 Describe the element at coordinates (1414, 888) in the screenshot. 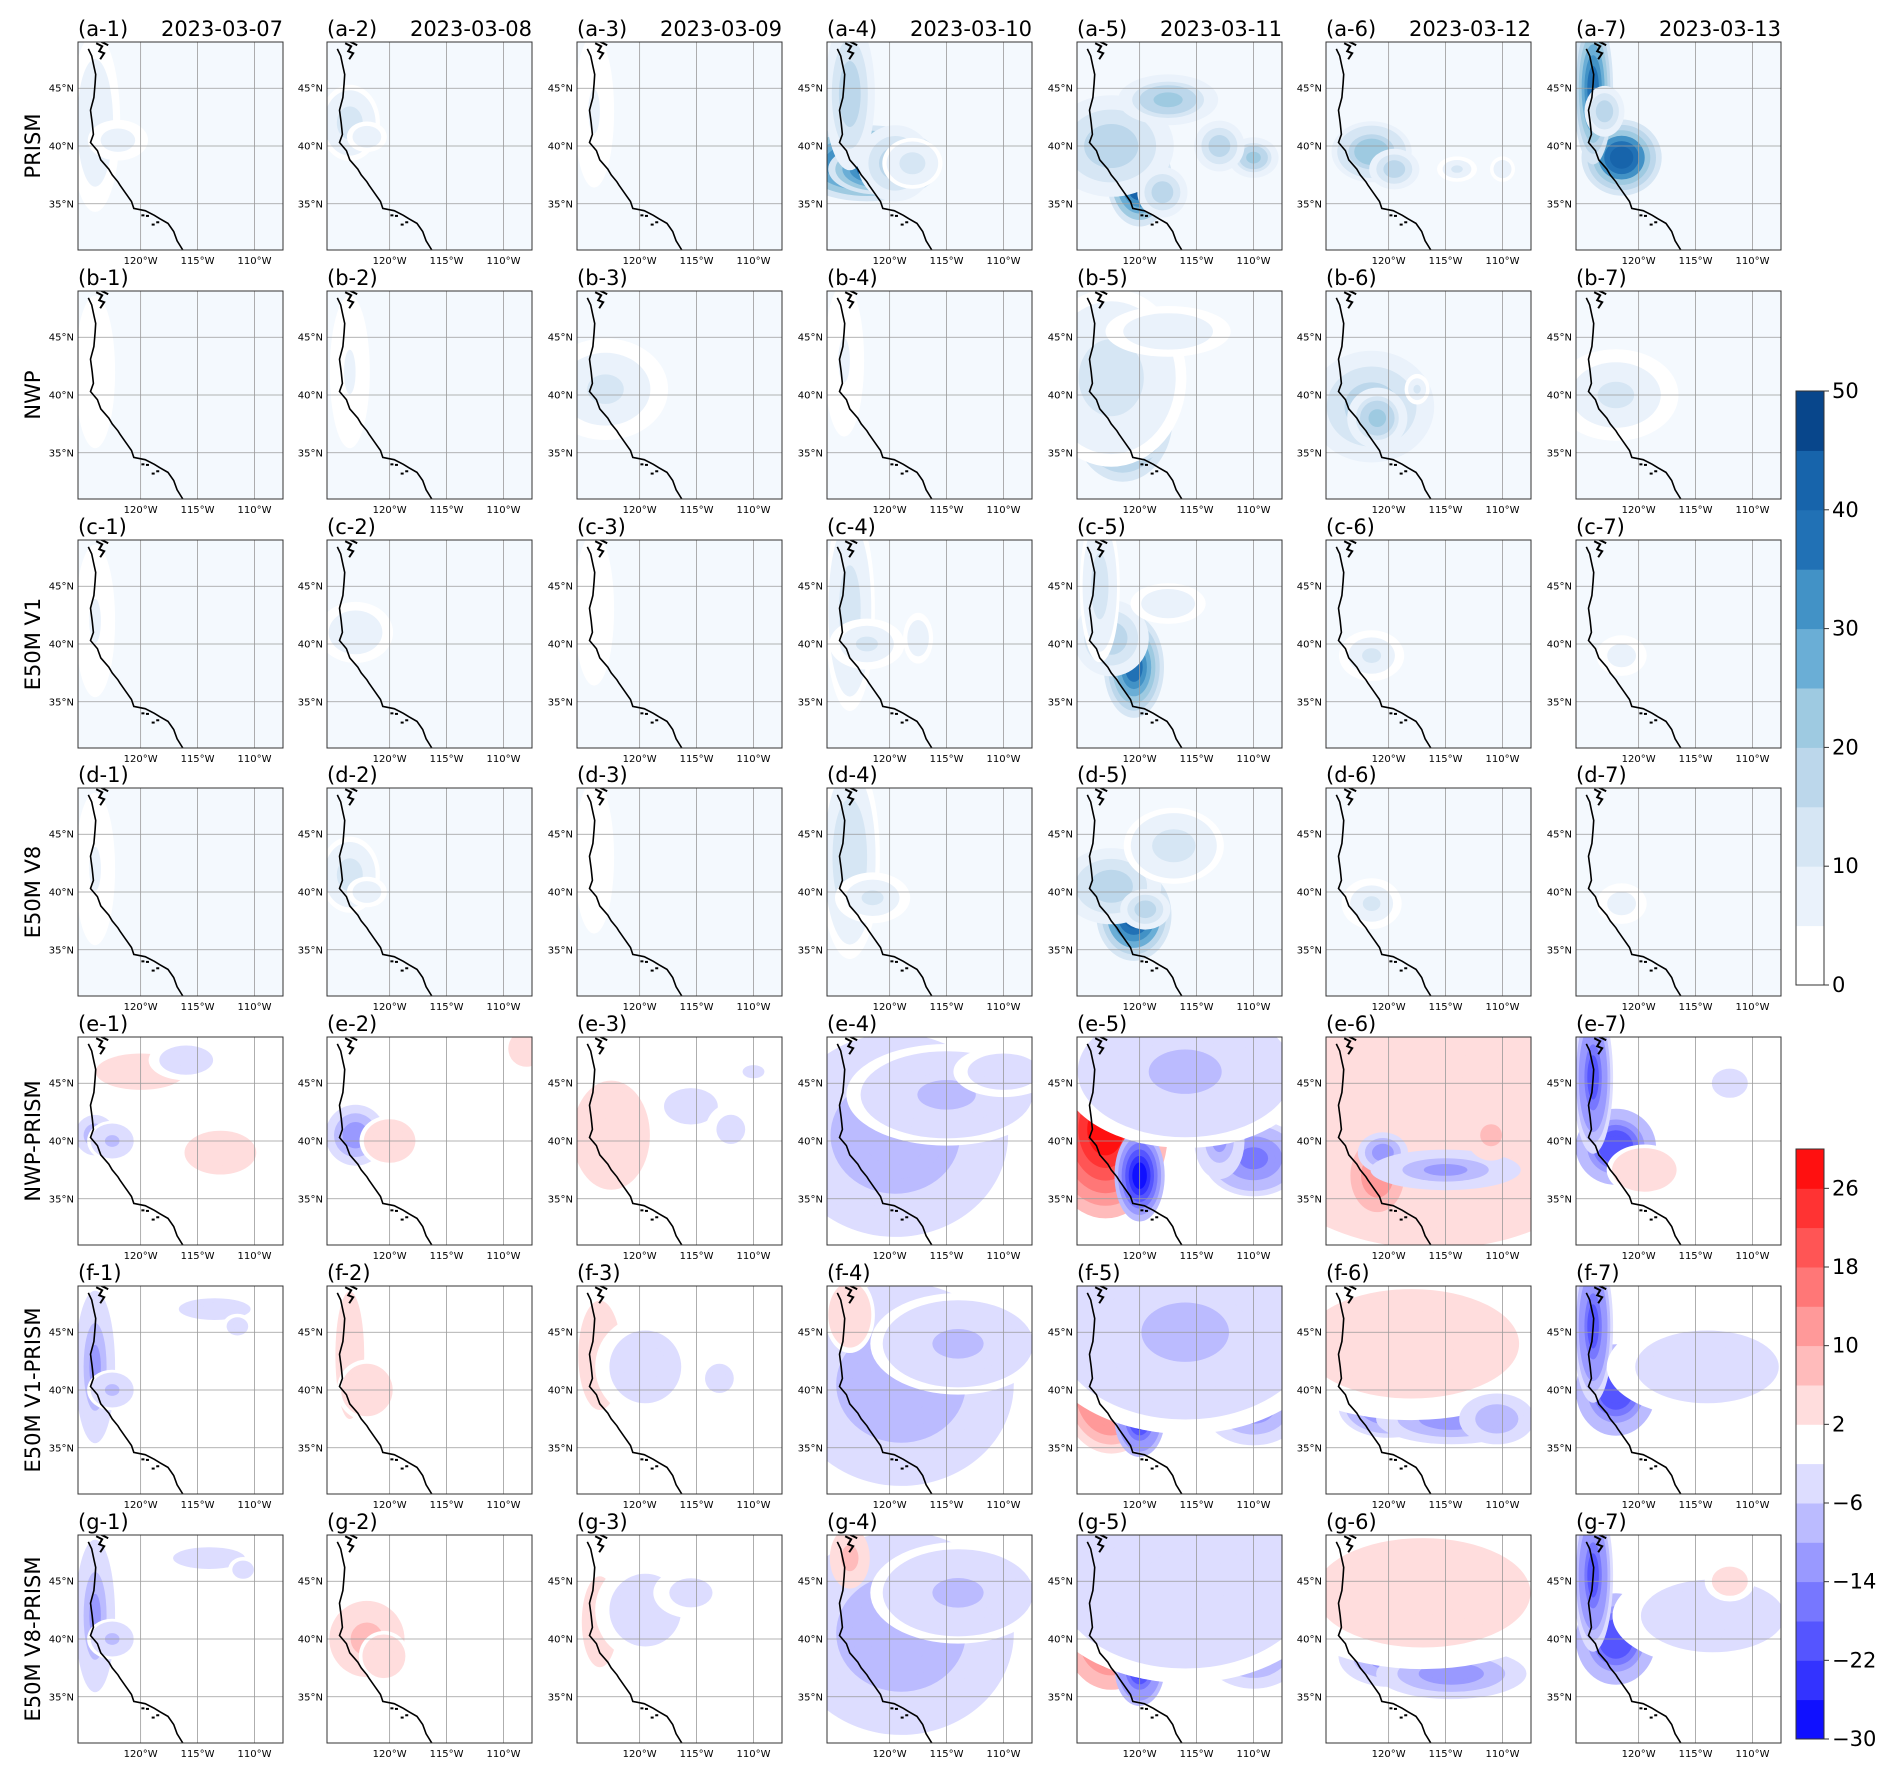

I see `map-panel: (d-6) 120°W 115°W 110°W 45°N 40°N 35°N` at that location.